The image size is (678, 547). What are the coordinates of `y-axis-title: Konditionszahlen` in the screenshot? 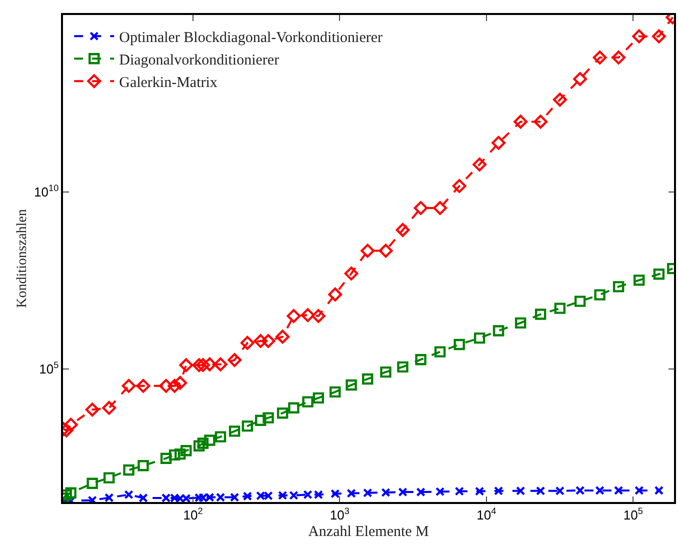 It's located at (22, 258).